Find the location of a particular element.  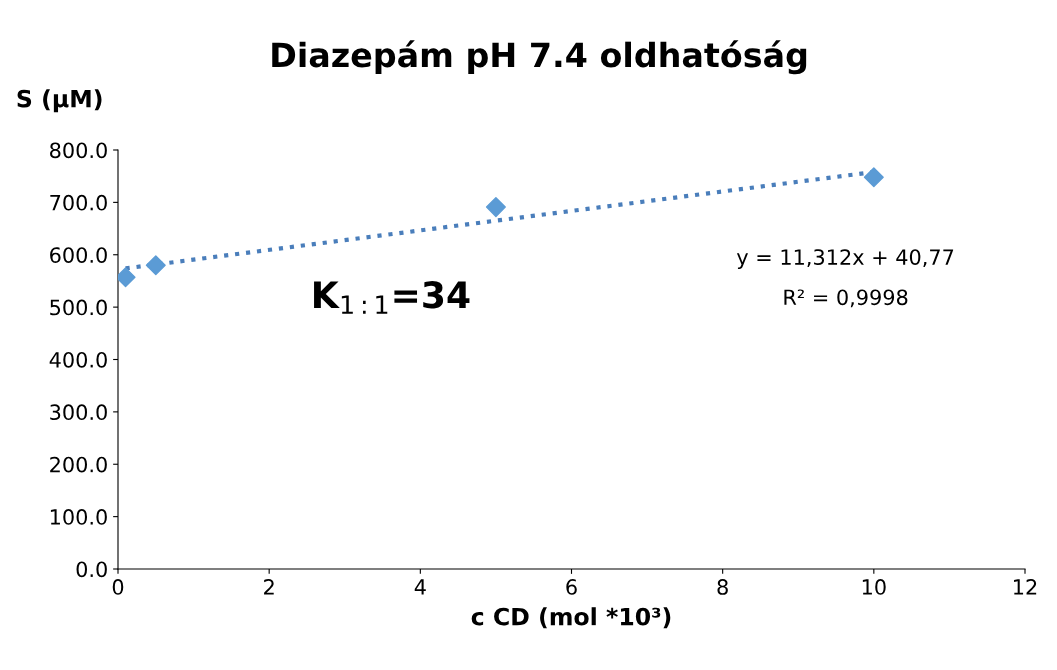

annotation: y = 11,312x + 40,77 is located at coordinates (845, 259).